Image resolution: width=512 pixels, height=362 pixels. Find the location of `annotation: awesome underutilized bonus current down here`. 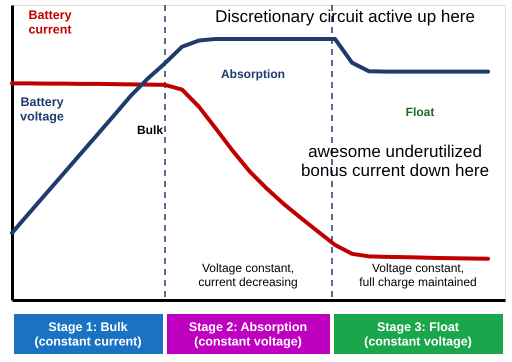

annotation: awesome underutilized bonus current down here is located at coordinates (395, 161).